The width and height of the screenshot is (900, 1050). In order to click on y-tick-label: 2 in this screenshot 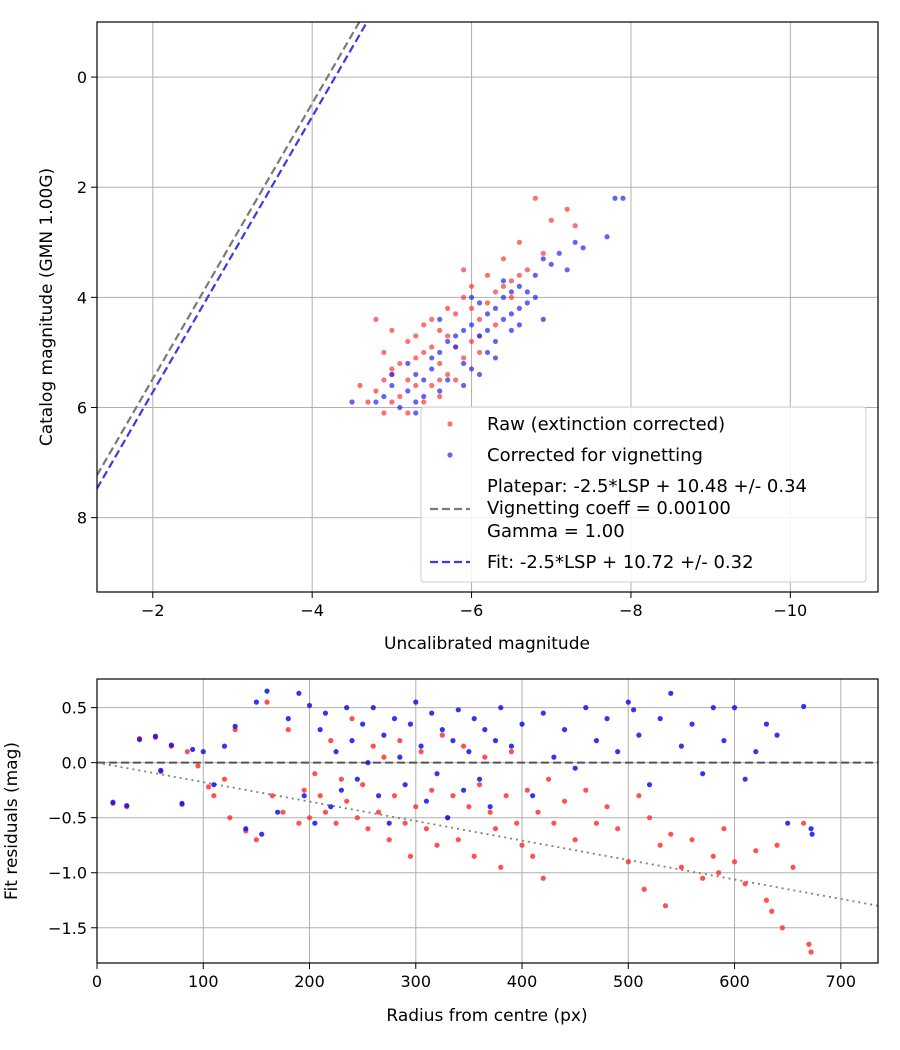, I will do `click(82, 187)`.